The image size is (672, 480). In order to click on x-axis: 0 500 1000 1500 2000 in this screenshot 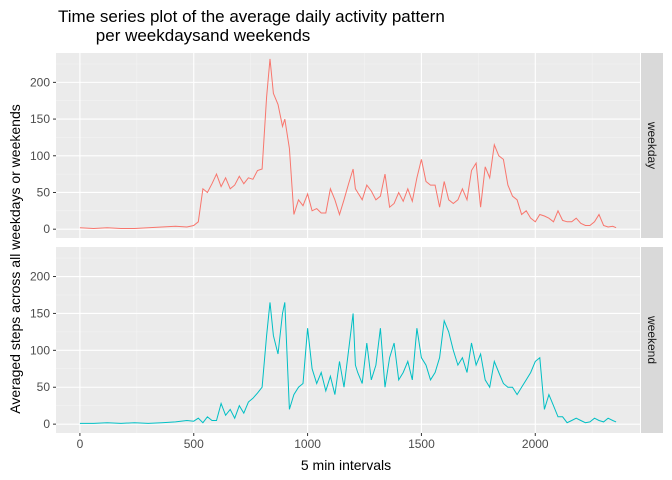, I will do `click(313, 442)`.